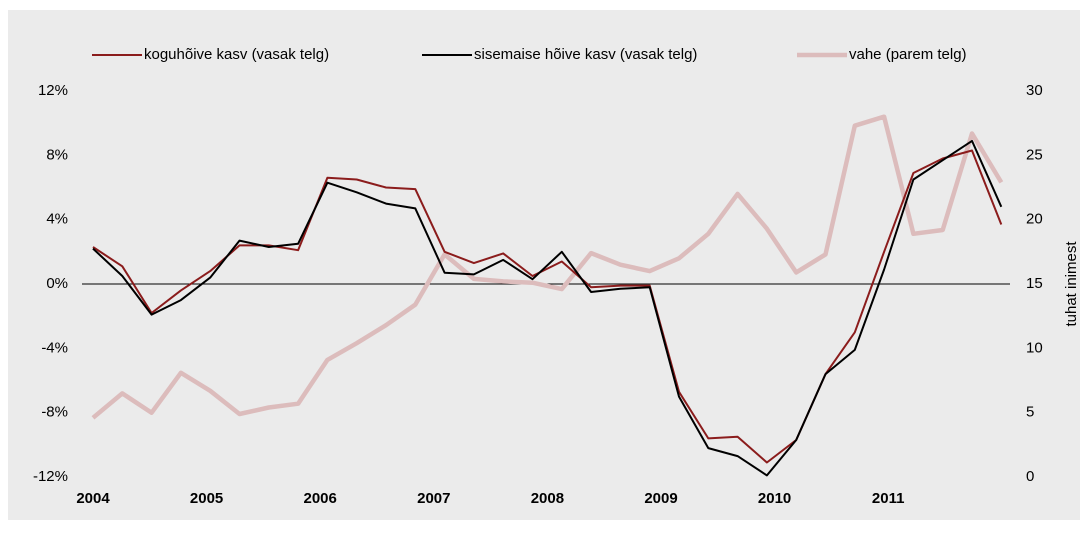 This screenshot has width=1089, height=534. What do you see at coordinates (1030, 412) in the screenshot?
I see `y2-tick-label: 5` at bounding box center [1030, 412].